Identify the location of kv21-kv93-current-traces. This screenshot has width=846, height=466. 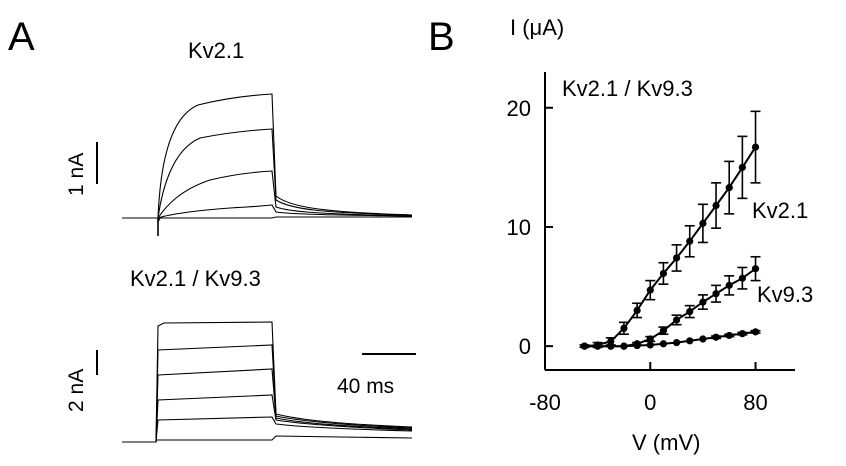
(267, 382).